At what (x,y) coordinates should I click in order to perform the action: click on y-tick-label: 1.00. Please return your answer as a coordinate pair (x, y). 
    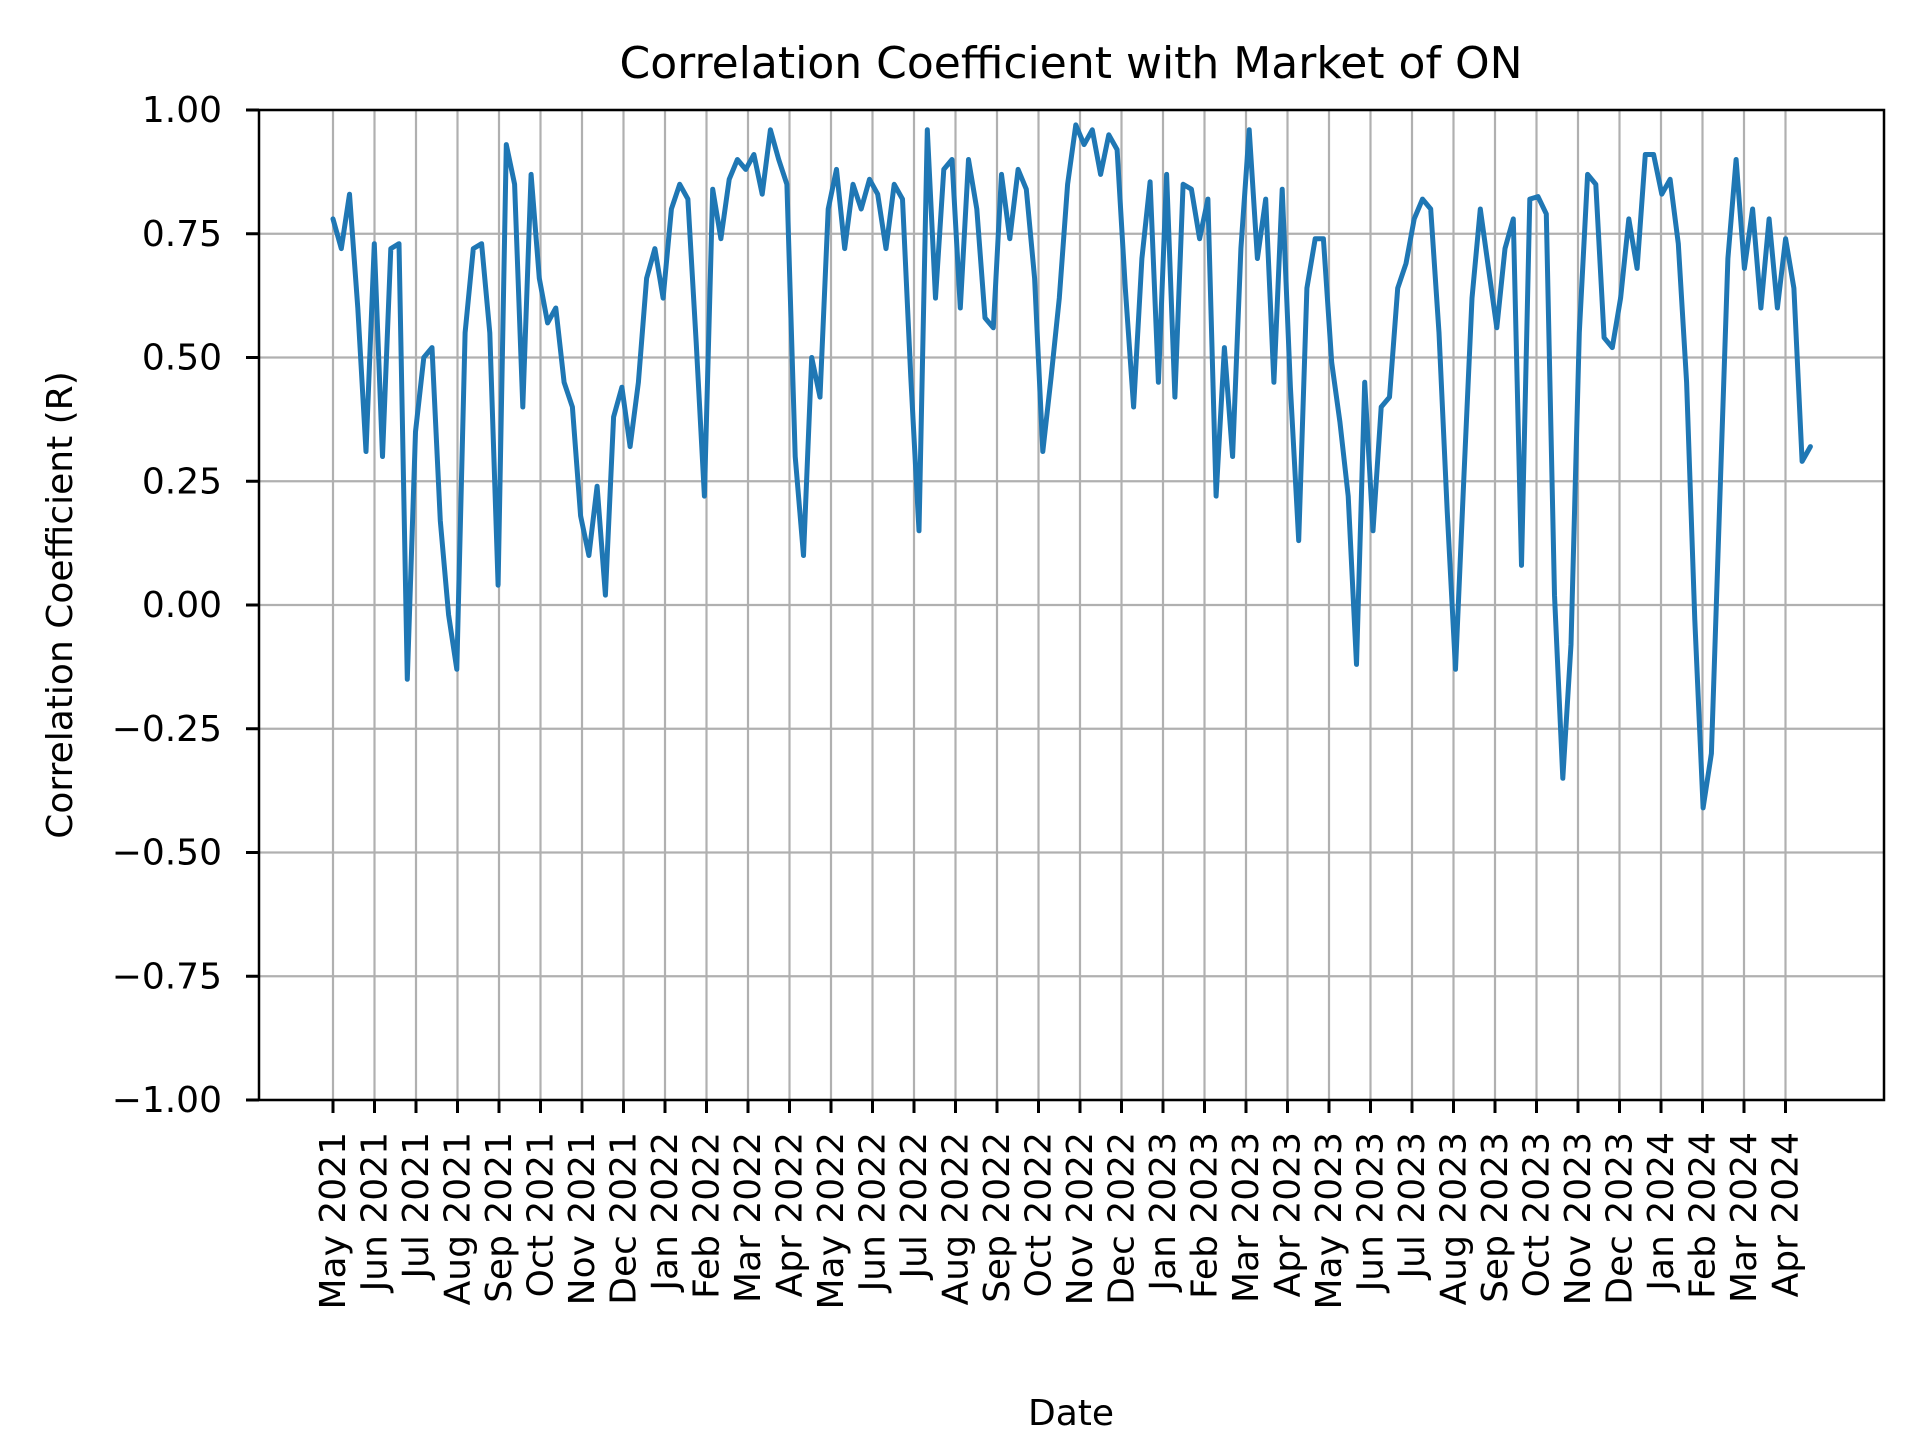
    Looking at the image, I should click on (182, 110).